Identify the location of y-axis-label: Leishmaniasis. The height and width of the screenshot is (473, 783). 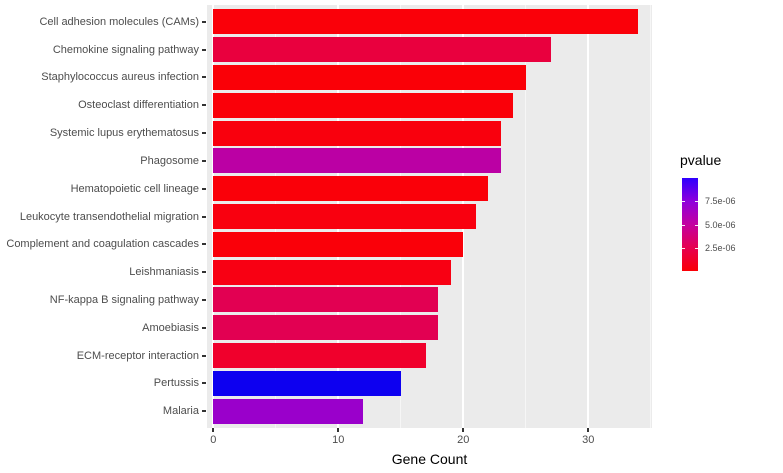
(164, 272).